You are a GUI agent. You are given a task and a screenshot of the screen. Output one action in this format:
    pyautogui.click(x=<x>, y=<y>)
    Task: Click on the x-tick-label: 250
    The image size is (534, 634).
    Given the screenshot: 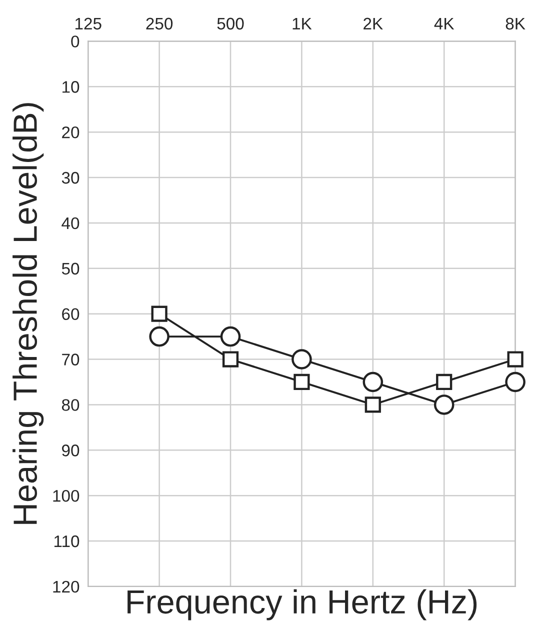 What is the action you would take?
    pyautogui.click(x=159, y=24)
    